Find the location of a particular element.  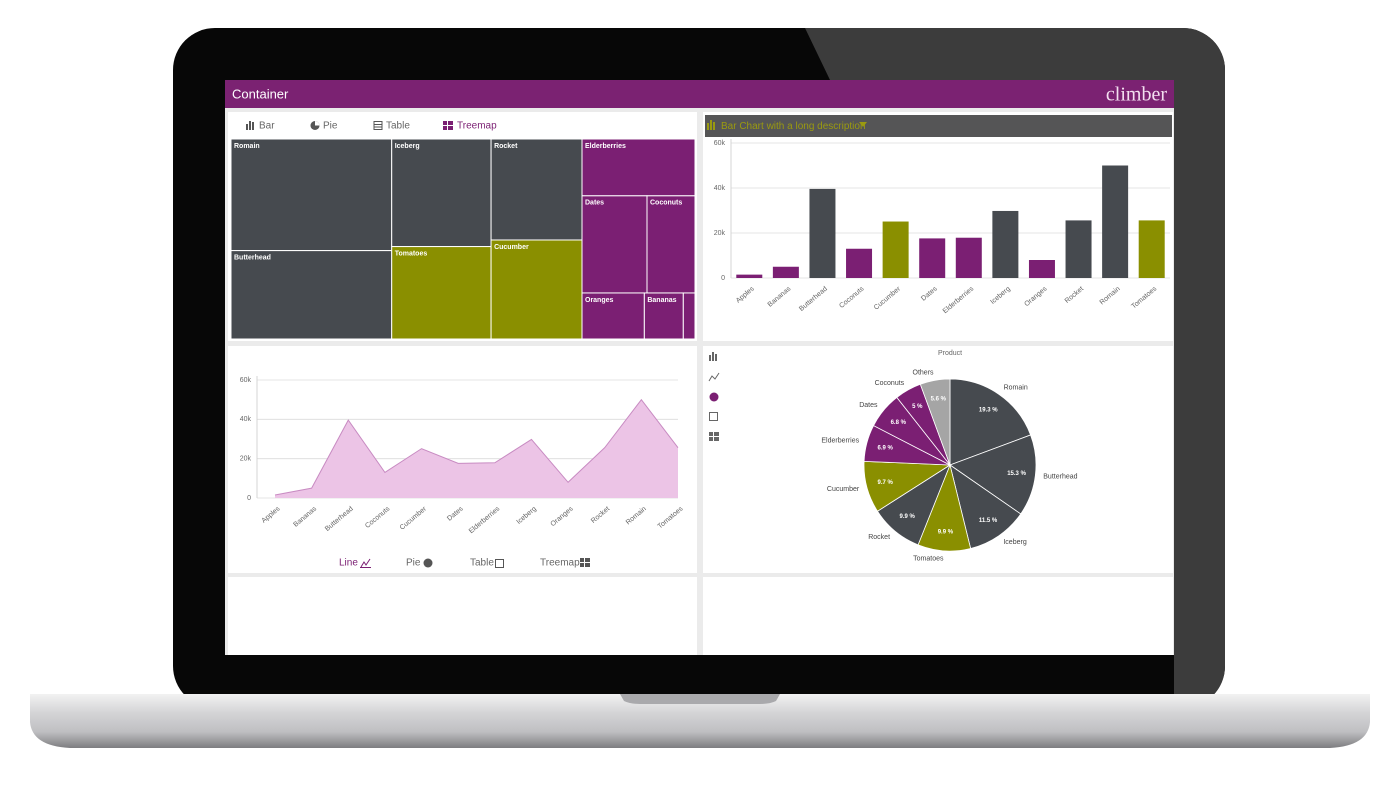

treemap-label: Tomatoes is located at coordinates (411, 253).